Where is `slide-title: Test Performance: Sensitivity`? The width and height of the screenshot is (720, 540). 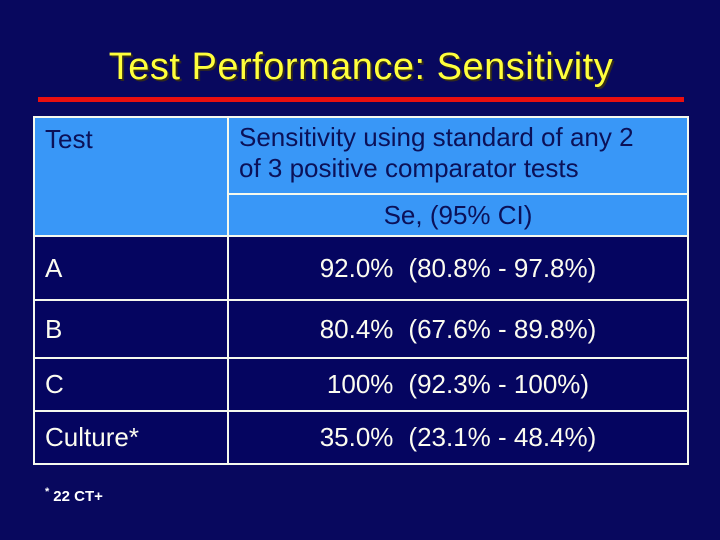
slide-title: Test Performance: Sensitivity is located at coordinates (361, 67).